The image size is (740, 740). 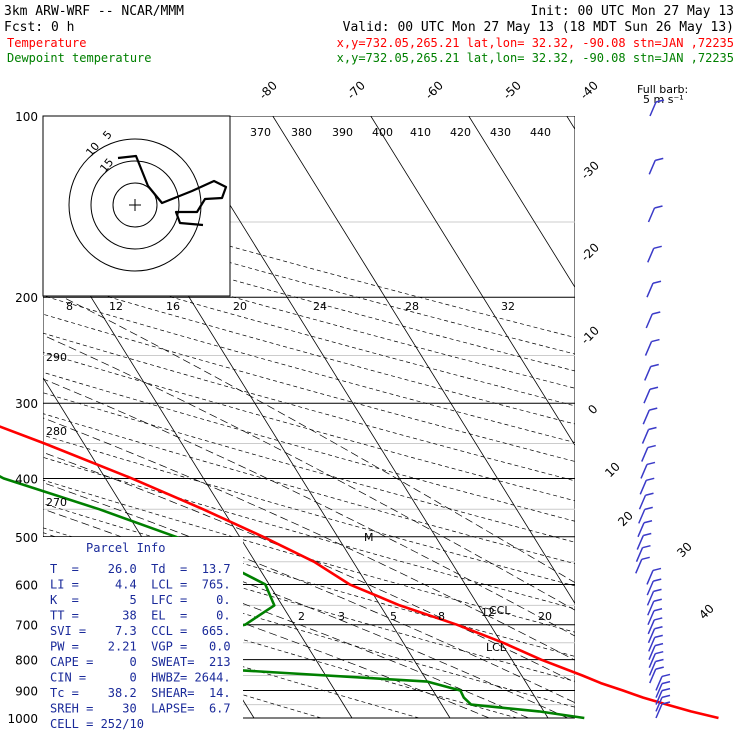 What do you see at coordinates (56, 357) in the screenshot?
I see `theta-label: 290` at bounding box center [56, 357].